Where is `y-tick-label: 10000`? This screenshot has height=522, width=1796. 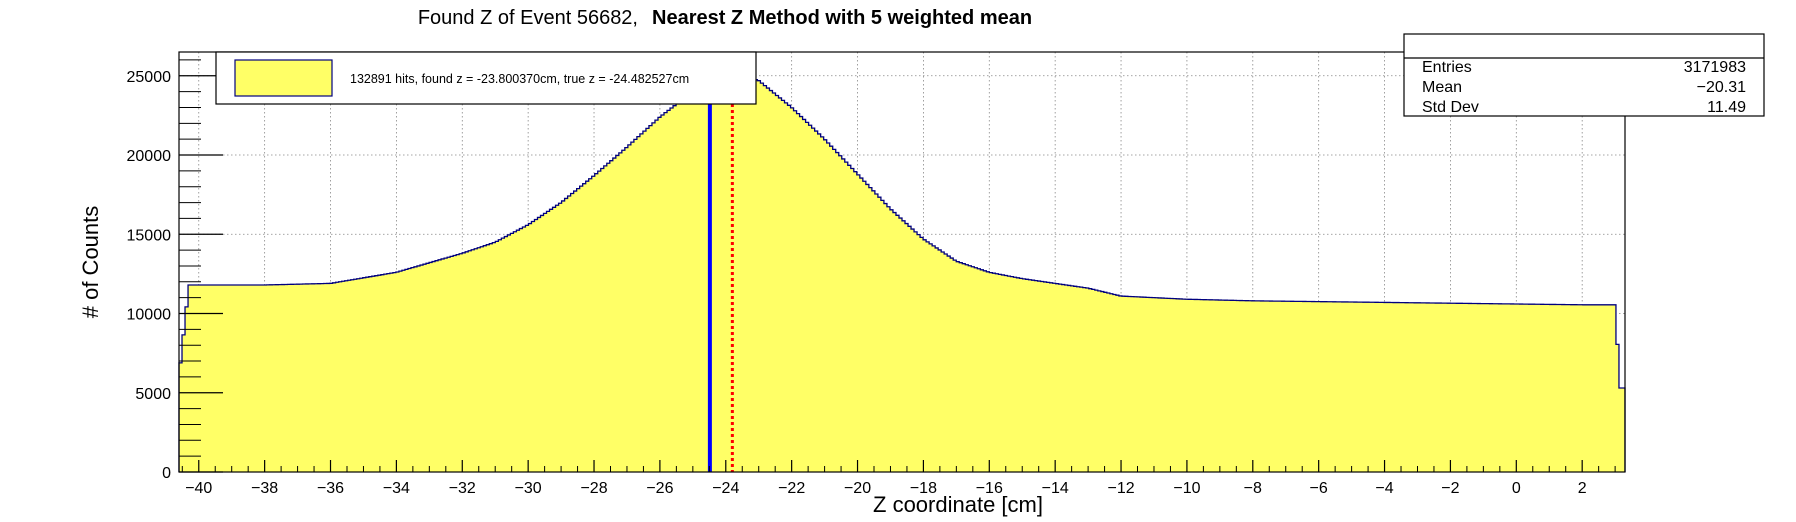 y-tick-label: 10000 is located at coordinates (149, 315).